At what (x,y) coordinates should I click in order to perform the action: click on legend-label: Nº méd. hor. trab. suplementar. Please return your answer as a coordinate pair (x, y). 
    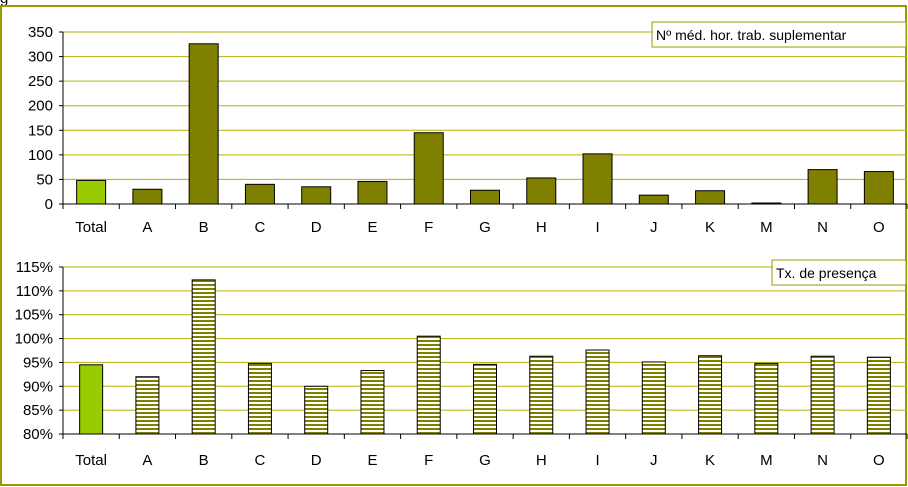
    Looking at the image, I should click on (751, 35).